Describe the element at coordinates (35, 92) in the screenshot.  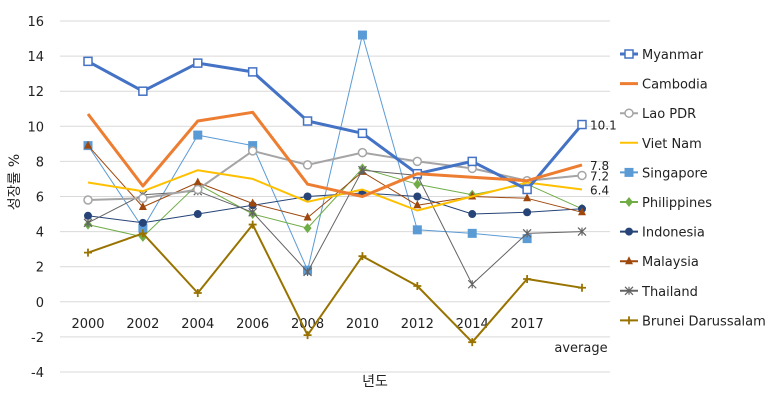
I see `y-tick-label: 12` at that location.